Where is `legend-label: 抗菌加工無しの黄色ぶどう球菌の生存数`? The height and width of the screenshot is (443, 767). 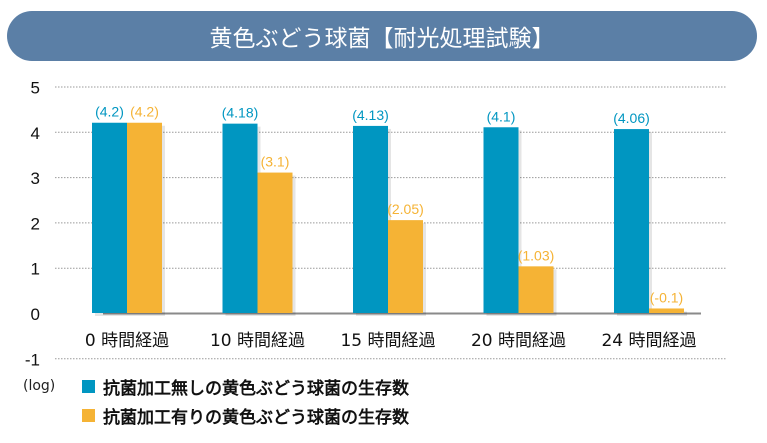 legend-label: 抗菌加工無しの黄色ぶどう球菌の生存数 is located at coordinates (256, 389).